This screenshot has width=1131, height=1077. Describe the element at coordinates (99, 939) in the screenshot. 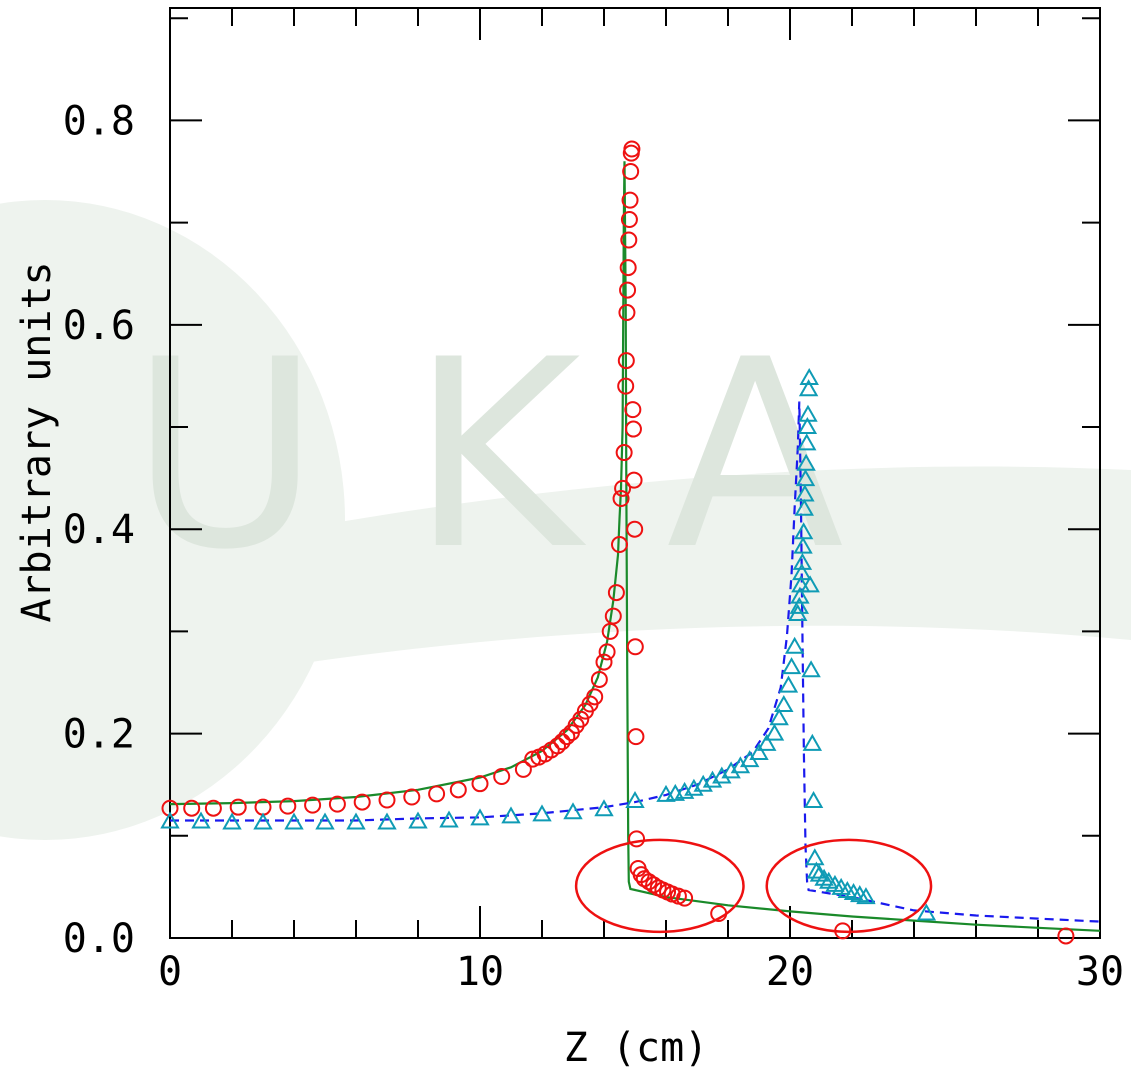

I see `y-tick-label: 0.0` at that location.